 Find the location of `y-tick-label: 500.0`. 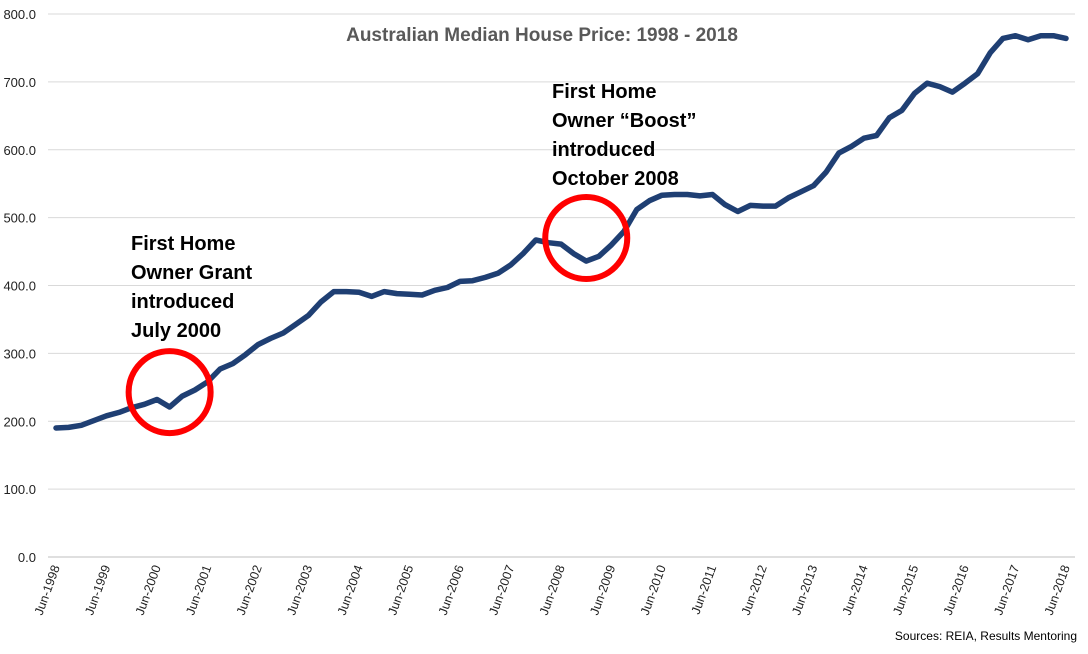

y-tick-label: 500.0 is located at coordinates (19, 218).